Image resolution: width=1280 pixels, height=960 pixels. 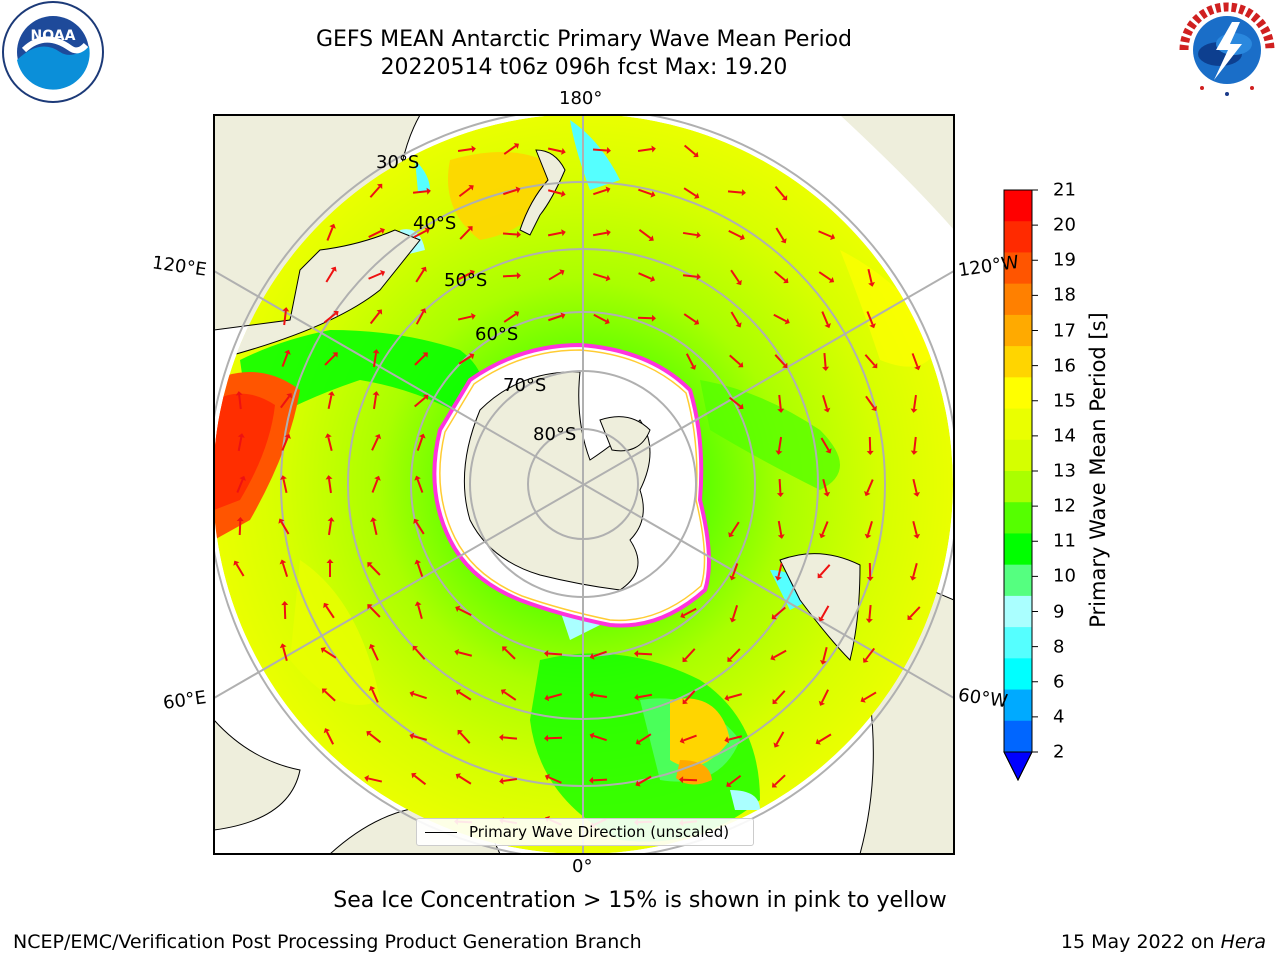 I want to click on lat-label-30s: 30°S, so click(x=398, y=162).